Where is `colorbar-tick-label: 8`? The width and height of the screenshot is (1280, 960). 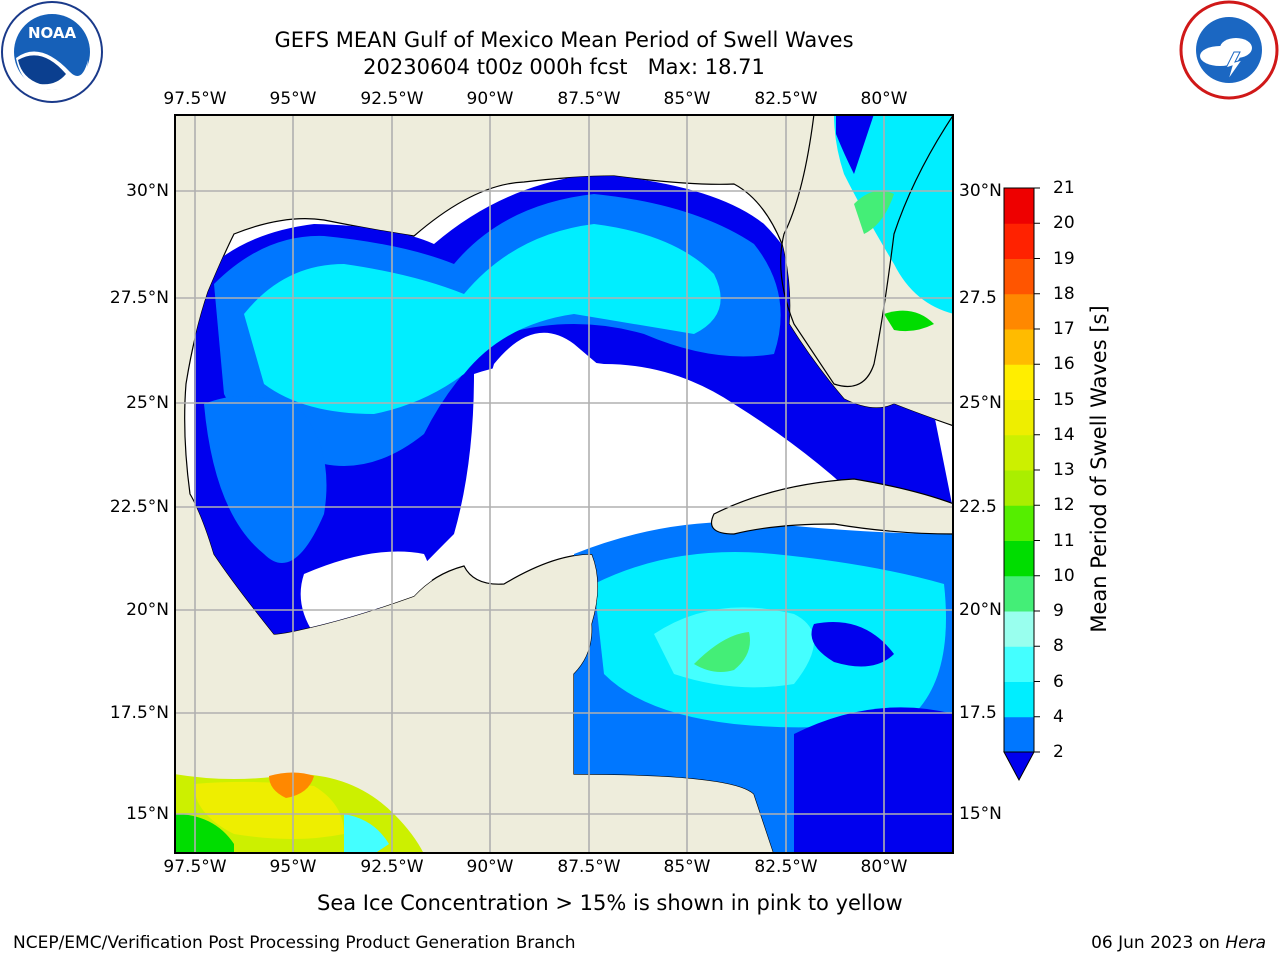
colorbar-tick-label: 8 is located at coordinates (1058, 646).